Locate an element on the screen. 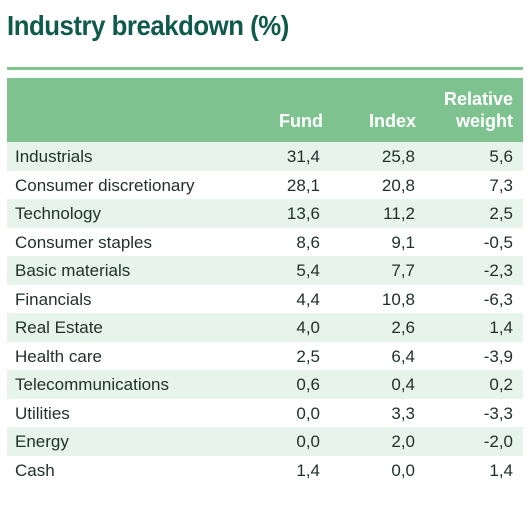 This screenshot has height=509, width=529. table-row: Utilities 0,0 3,3 -3,3 is located at coordinates (265, 413).